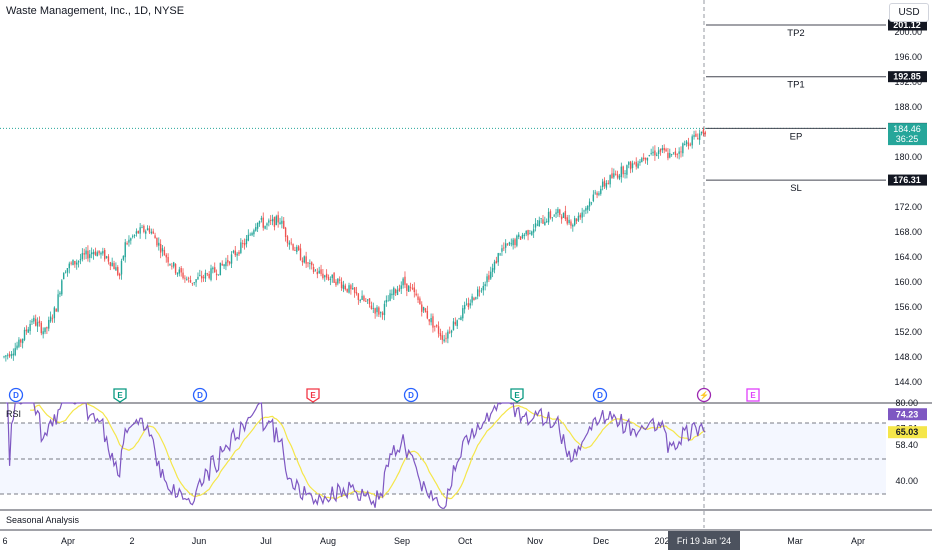 This screenshot has height=550, width=932. Describe the element at coordinates (433, 541) in the screenshot. I see `time-axis: 6 Apr 2 Jun Jul Aug Sep Oct Nov Dec 202 Mar Apr` at that location.